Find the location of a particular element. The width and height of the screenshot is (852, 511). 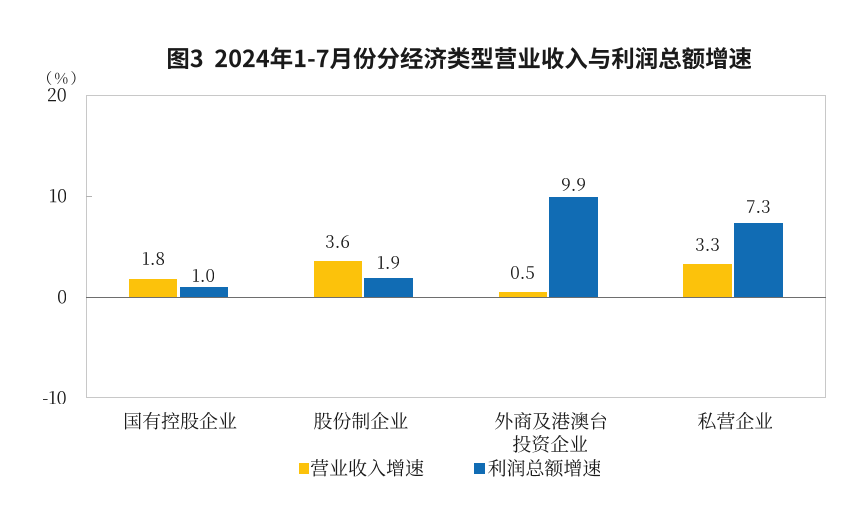

value-label-revenue-1-glyphs is located at coordinates (338, 241).